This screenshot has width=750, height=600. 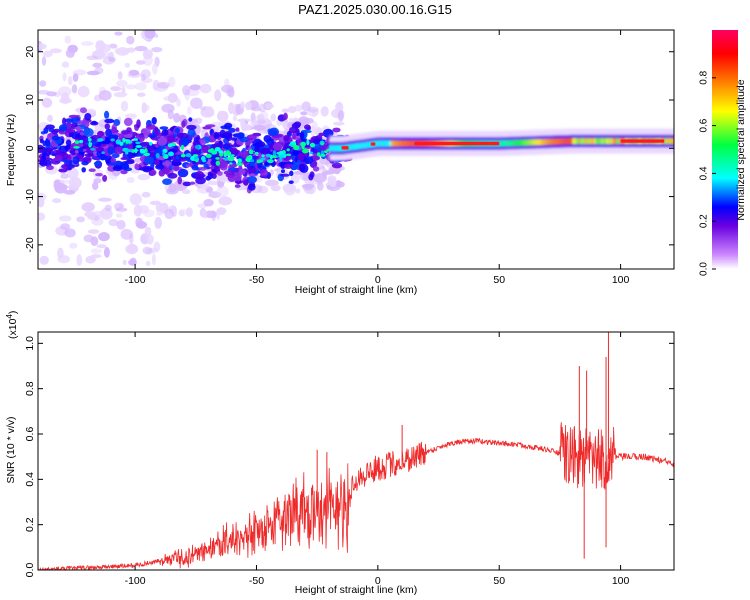 What do you see at coordinates (704, 173) in the screenshot?
I see `colorbar-tick-label: 0.4` at bounding box center [704, 173].